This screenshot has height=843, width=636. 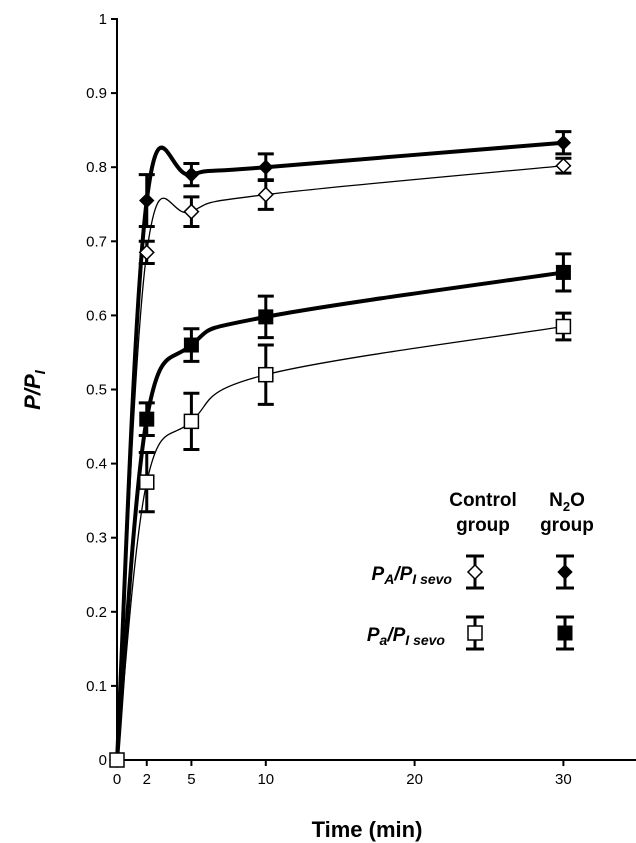 What do you see at coordinates (147, 779) in the screenshot?
I see `x-tick-label: 2` at bounding box center [147, 779].